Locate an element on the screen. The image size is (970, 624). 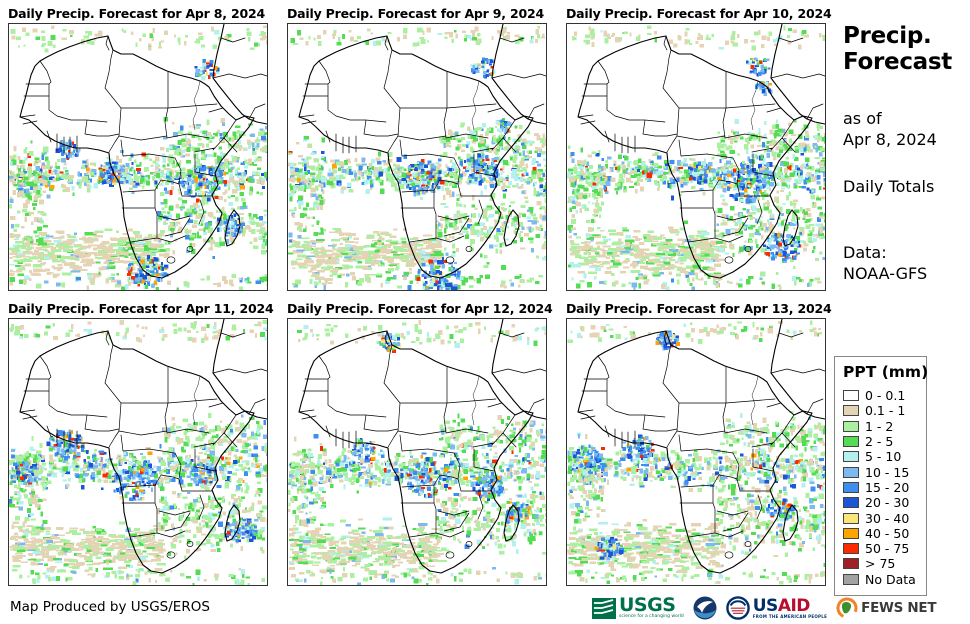
fewsnet-globe-icon is located at coordinates (847, 608).